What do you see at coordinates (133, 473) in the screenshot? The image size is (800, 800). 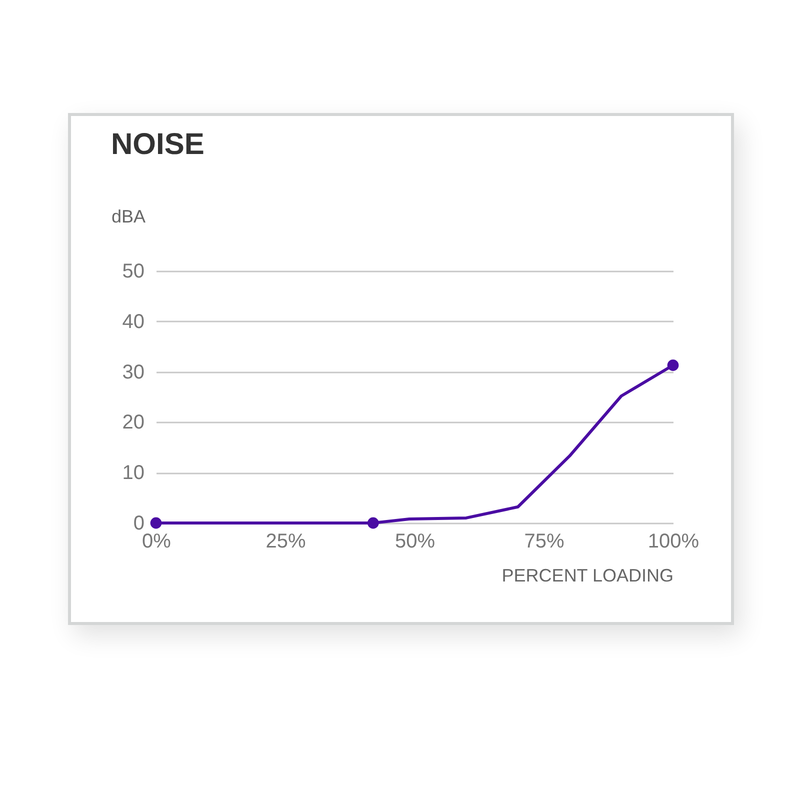 I see `y-tick-label: 10` at bounding box center [133, 473].